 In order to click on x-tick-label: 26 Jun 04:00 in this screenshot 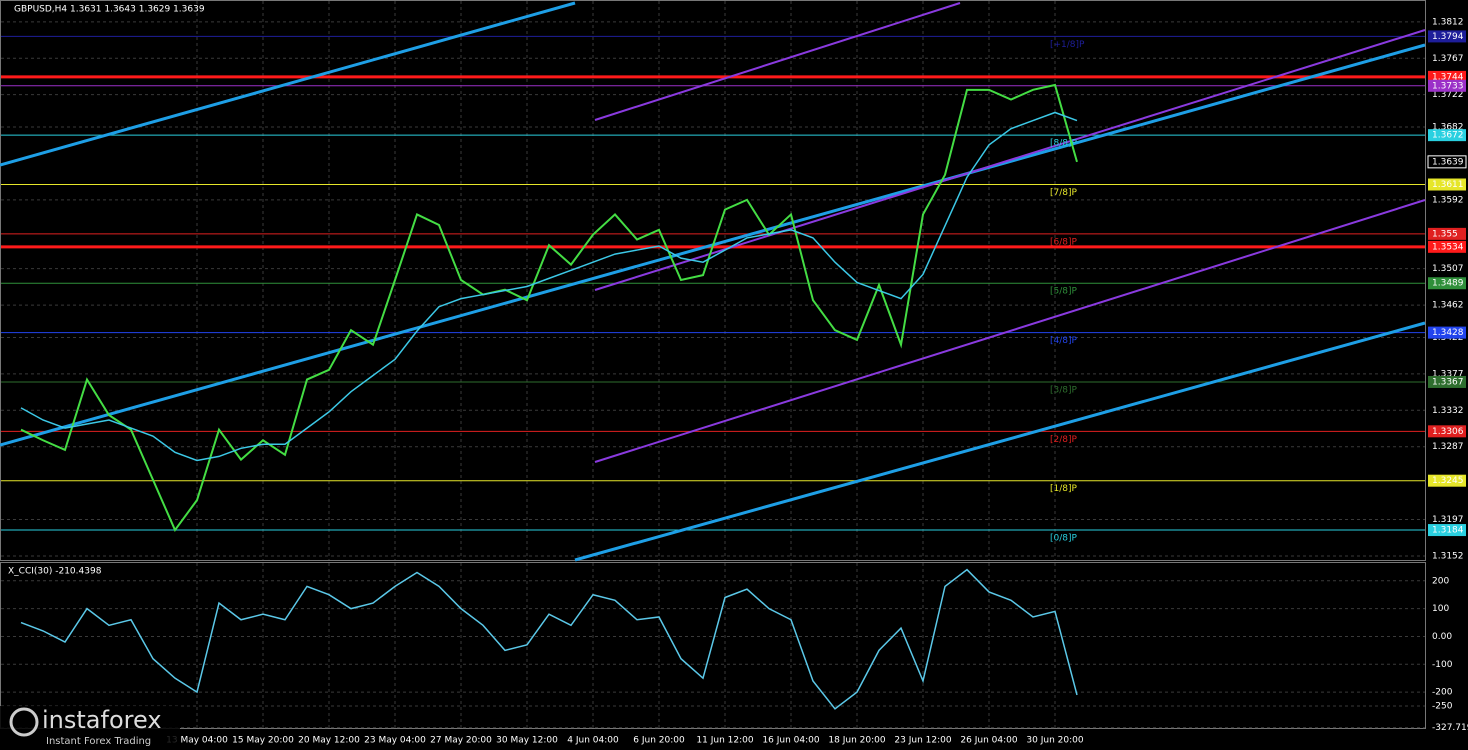, I will do `click(988, 741)`.